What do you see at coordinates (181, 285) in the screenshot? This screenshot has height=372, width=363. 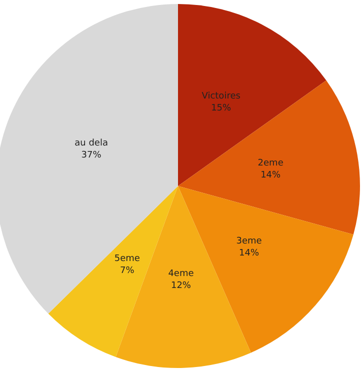 I see `data-label: 12%` at bounding box center [181, 285].